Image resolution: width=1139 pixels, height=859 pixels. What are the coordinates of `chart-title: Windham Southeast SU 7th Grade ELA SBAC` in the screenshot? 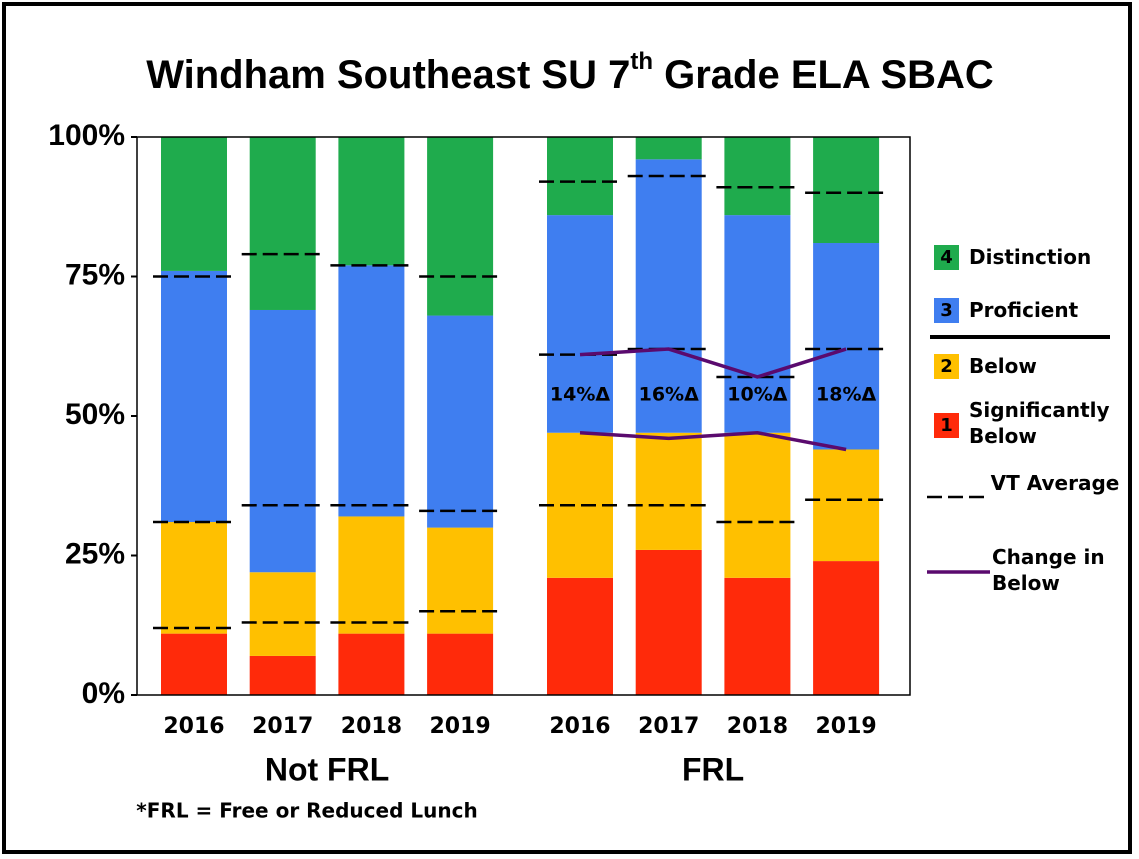 It's located at (570, 72).